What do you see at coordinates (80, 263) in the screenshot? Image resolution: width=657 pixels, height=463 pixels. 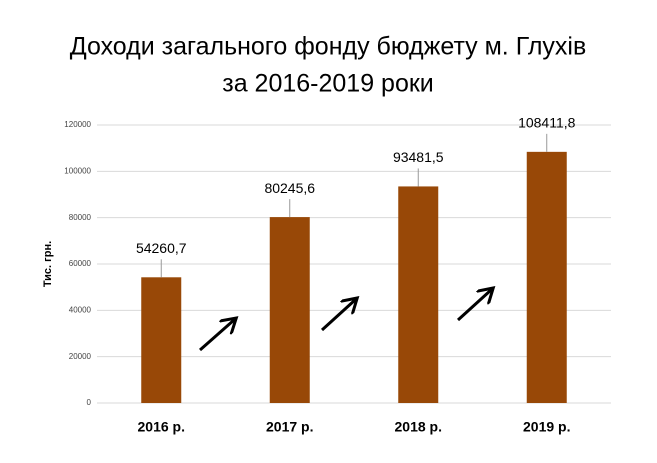 I see `y-tick-label: 60000` at bounding box center [80, 263].